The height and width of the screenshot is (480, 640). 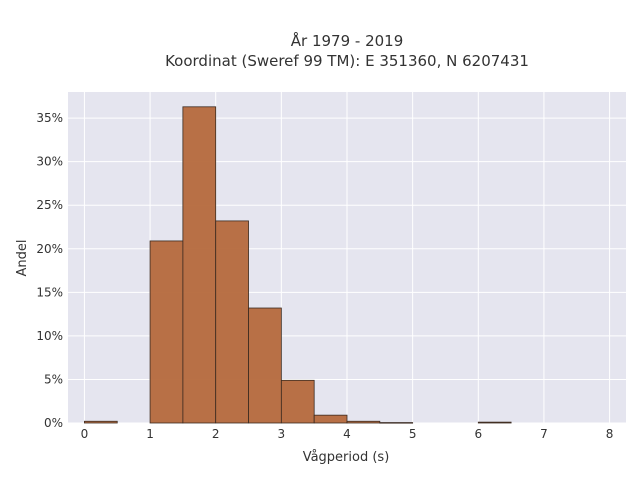 What do you see at coordinates (49, 205) in the screenshot?
I see `y-tick-label: 25%` at bounding box center [49, 205].